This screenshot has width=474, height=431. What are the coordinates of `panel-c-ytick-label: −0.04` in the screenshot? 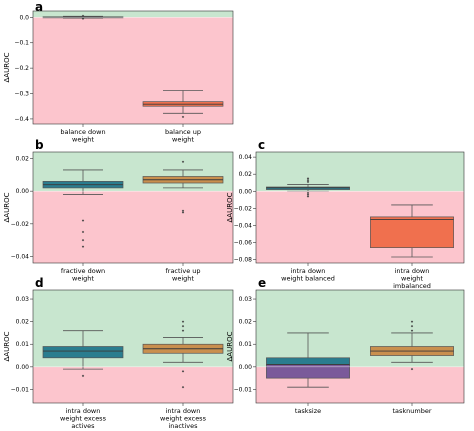 It's located at (243, 225).